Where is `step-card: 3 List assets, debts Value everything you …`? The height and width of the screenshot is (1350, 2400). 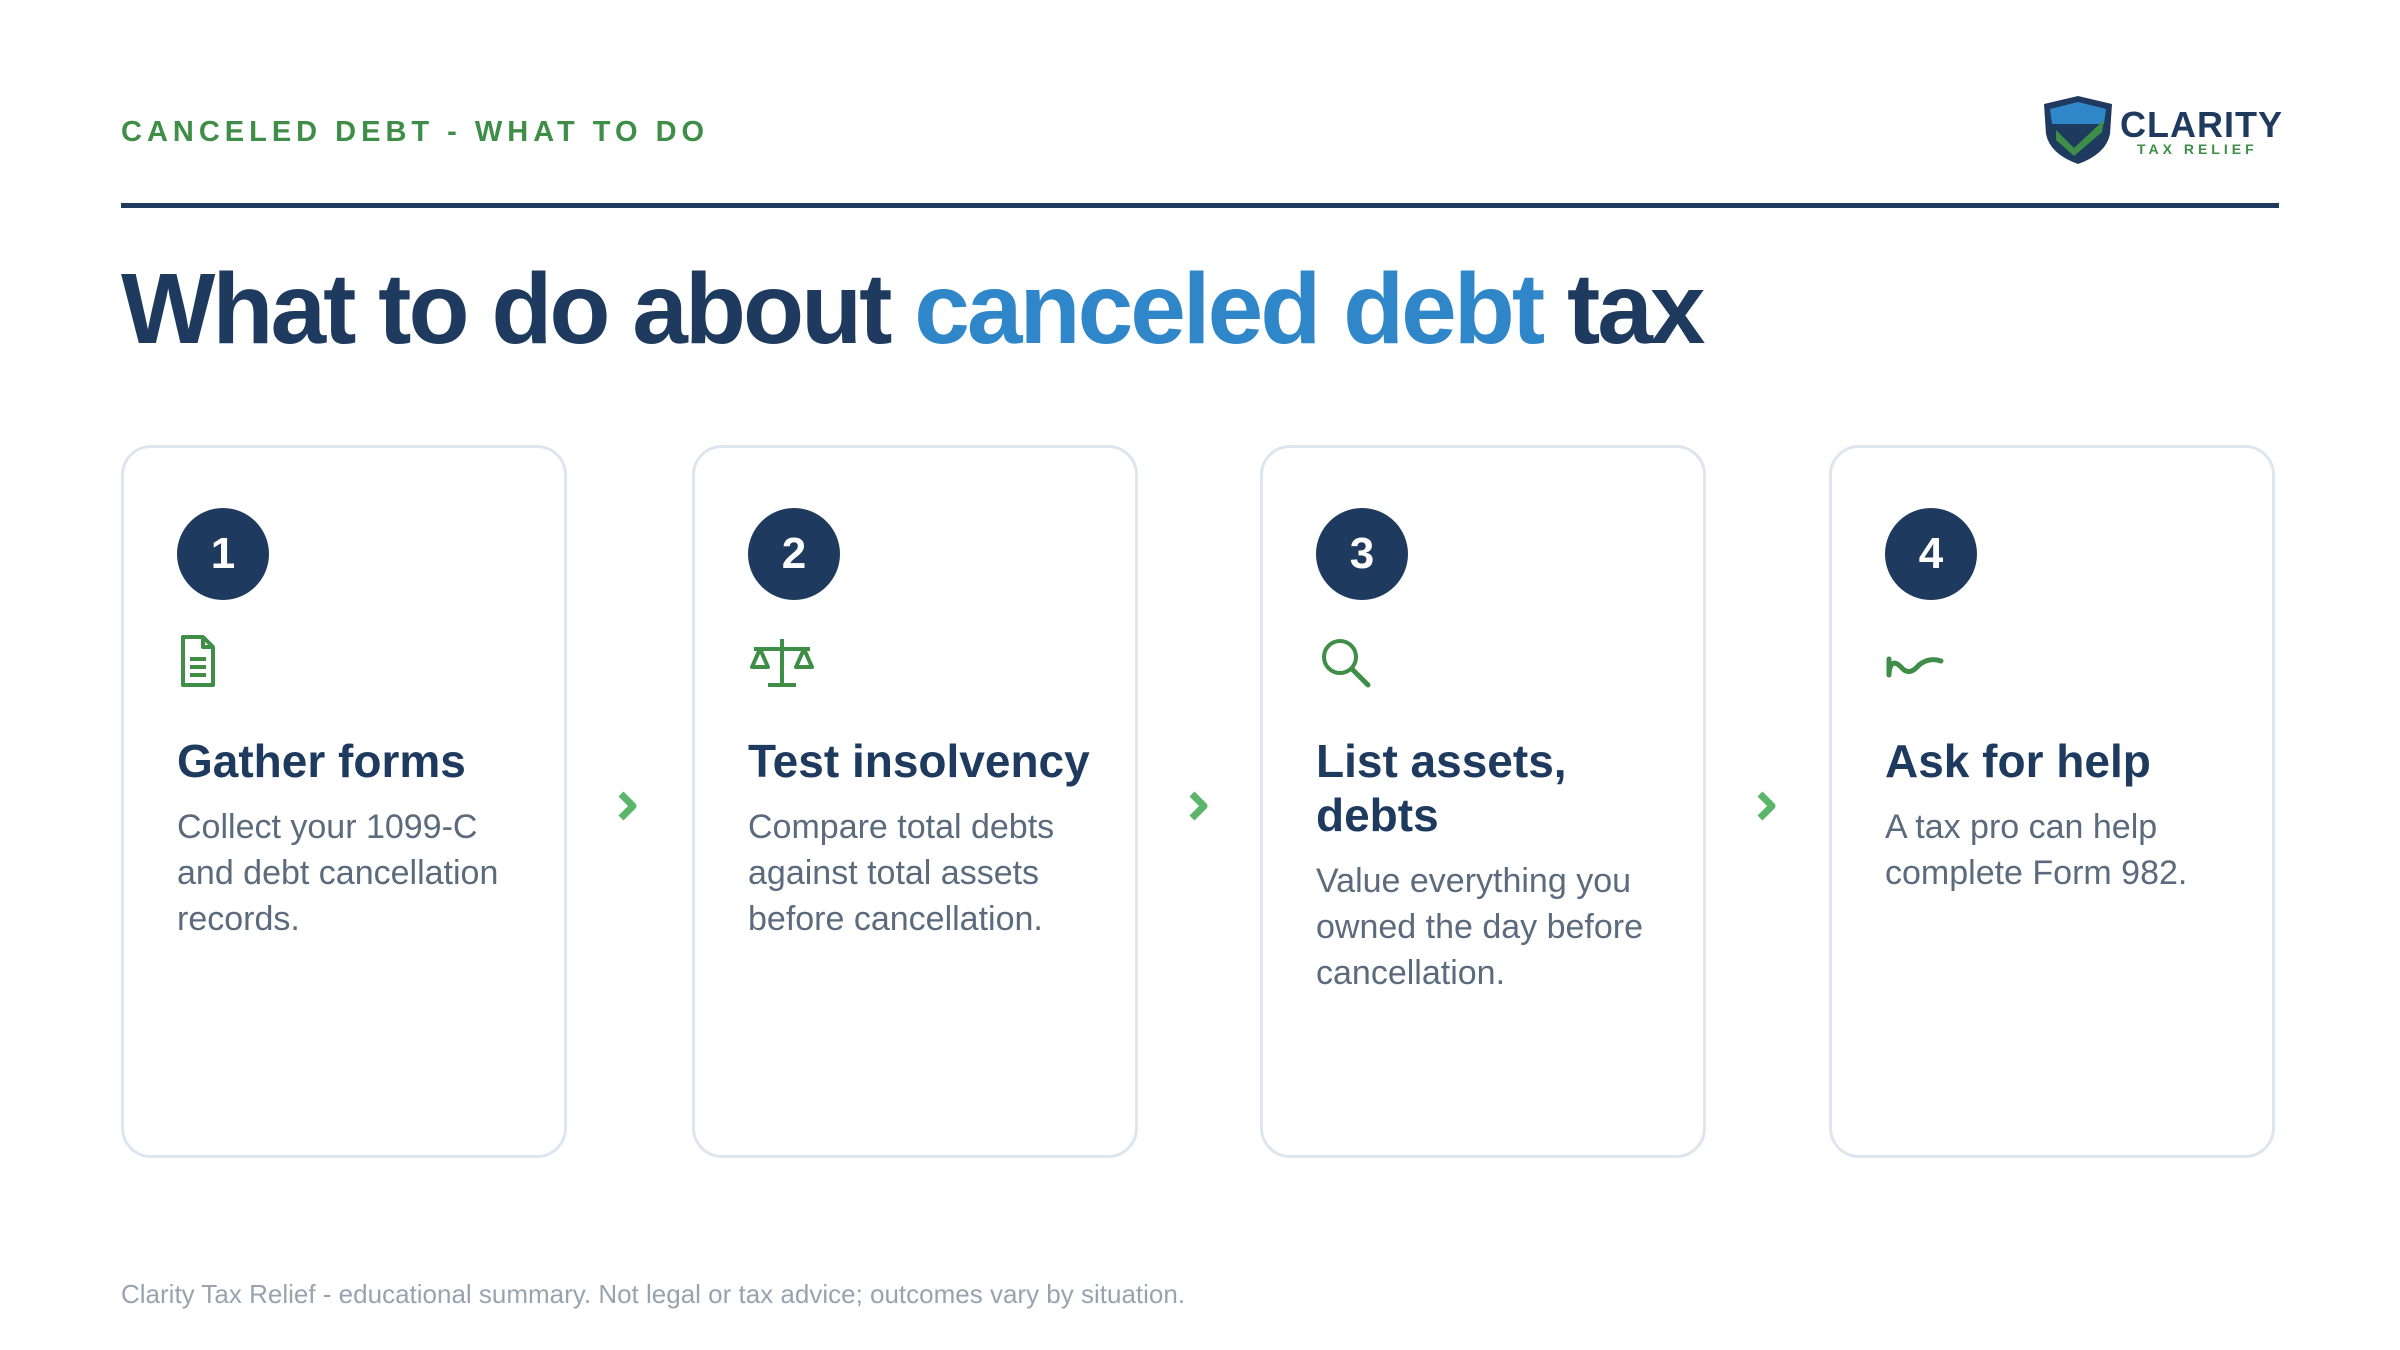 step-card: 3 List assets, debts Value everything you … is located at coordinates (1483, 801).